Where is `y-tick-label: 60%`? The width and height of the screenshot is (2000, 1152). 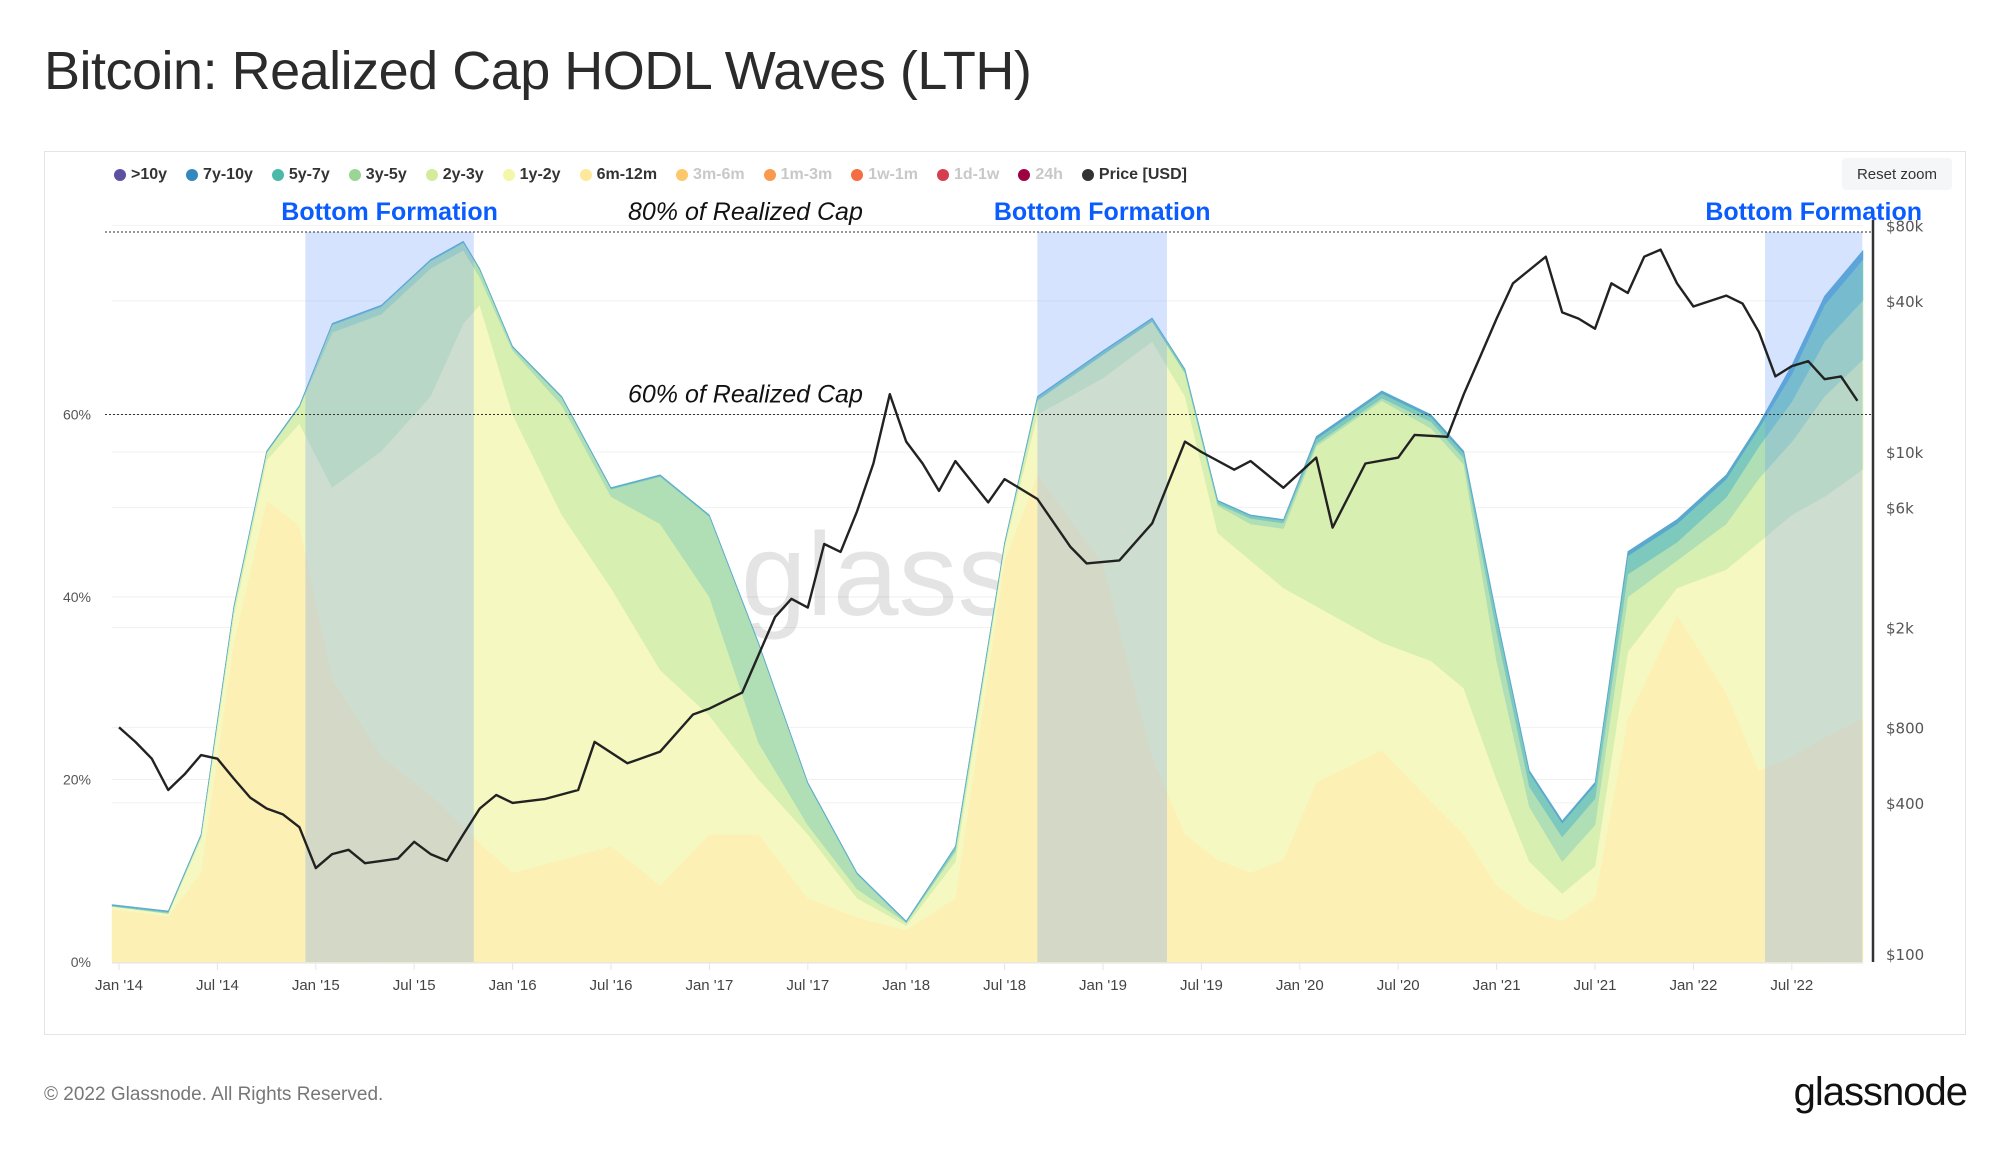 y-tick-label: 60% is located at coordinates (77, 415).